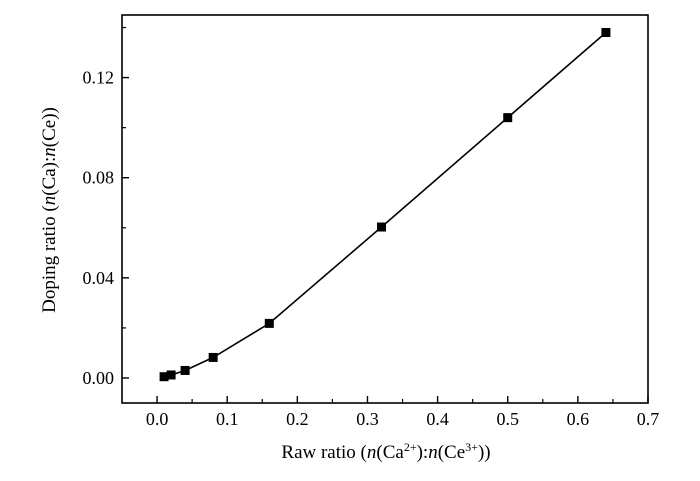 The height and width of the screenshot is (481, 700). I want to click on y-axis-label: Doping ratio (n(Ca):n(Ce)), so click(49, 210).